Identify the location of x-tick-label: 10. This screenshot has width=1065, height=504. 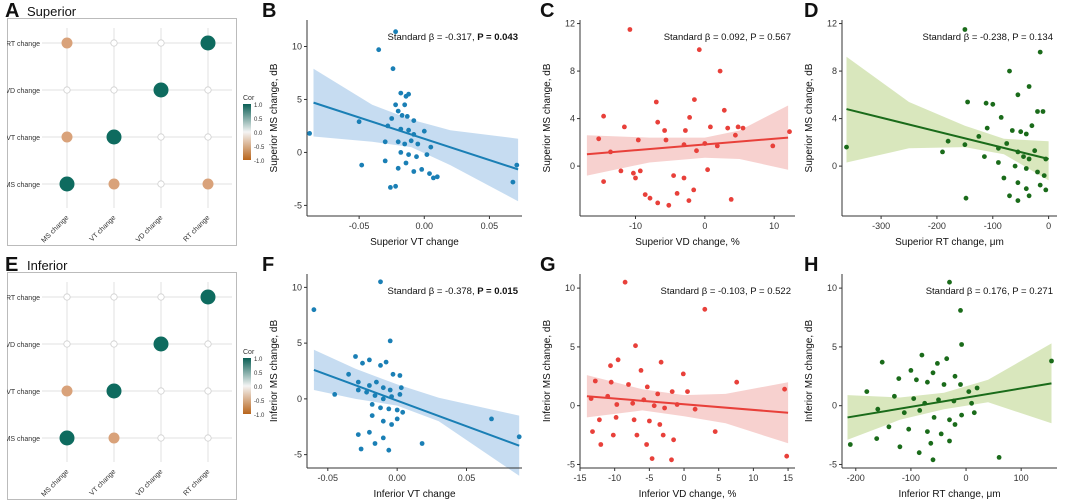
(774, 226).